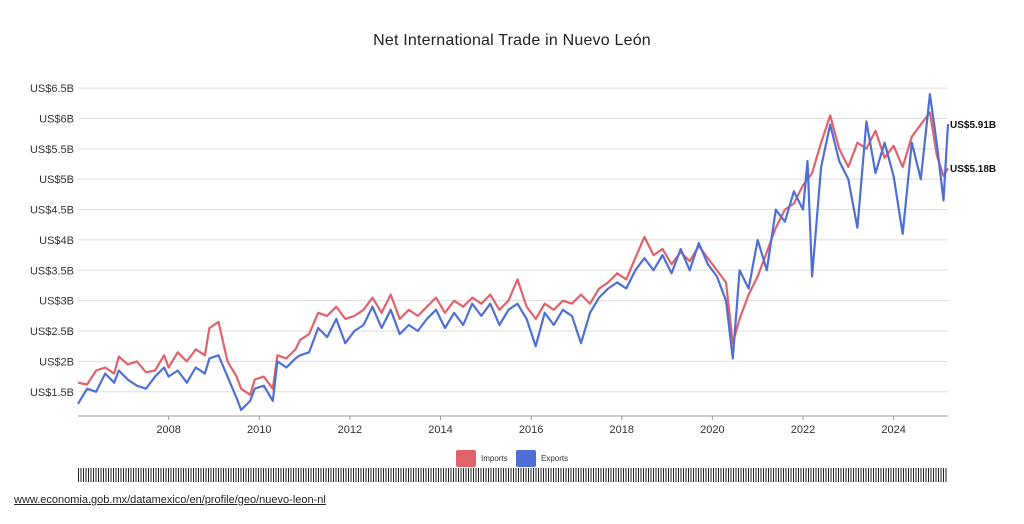 The width and height of the screenshot is (1024, 524). Describe the element at coordinates (52, 393) in the screenshot. I see `y-tick-label: US$1.5B` at that location.